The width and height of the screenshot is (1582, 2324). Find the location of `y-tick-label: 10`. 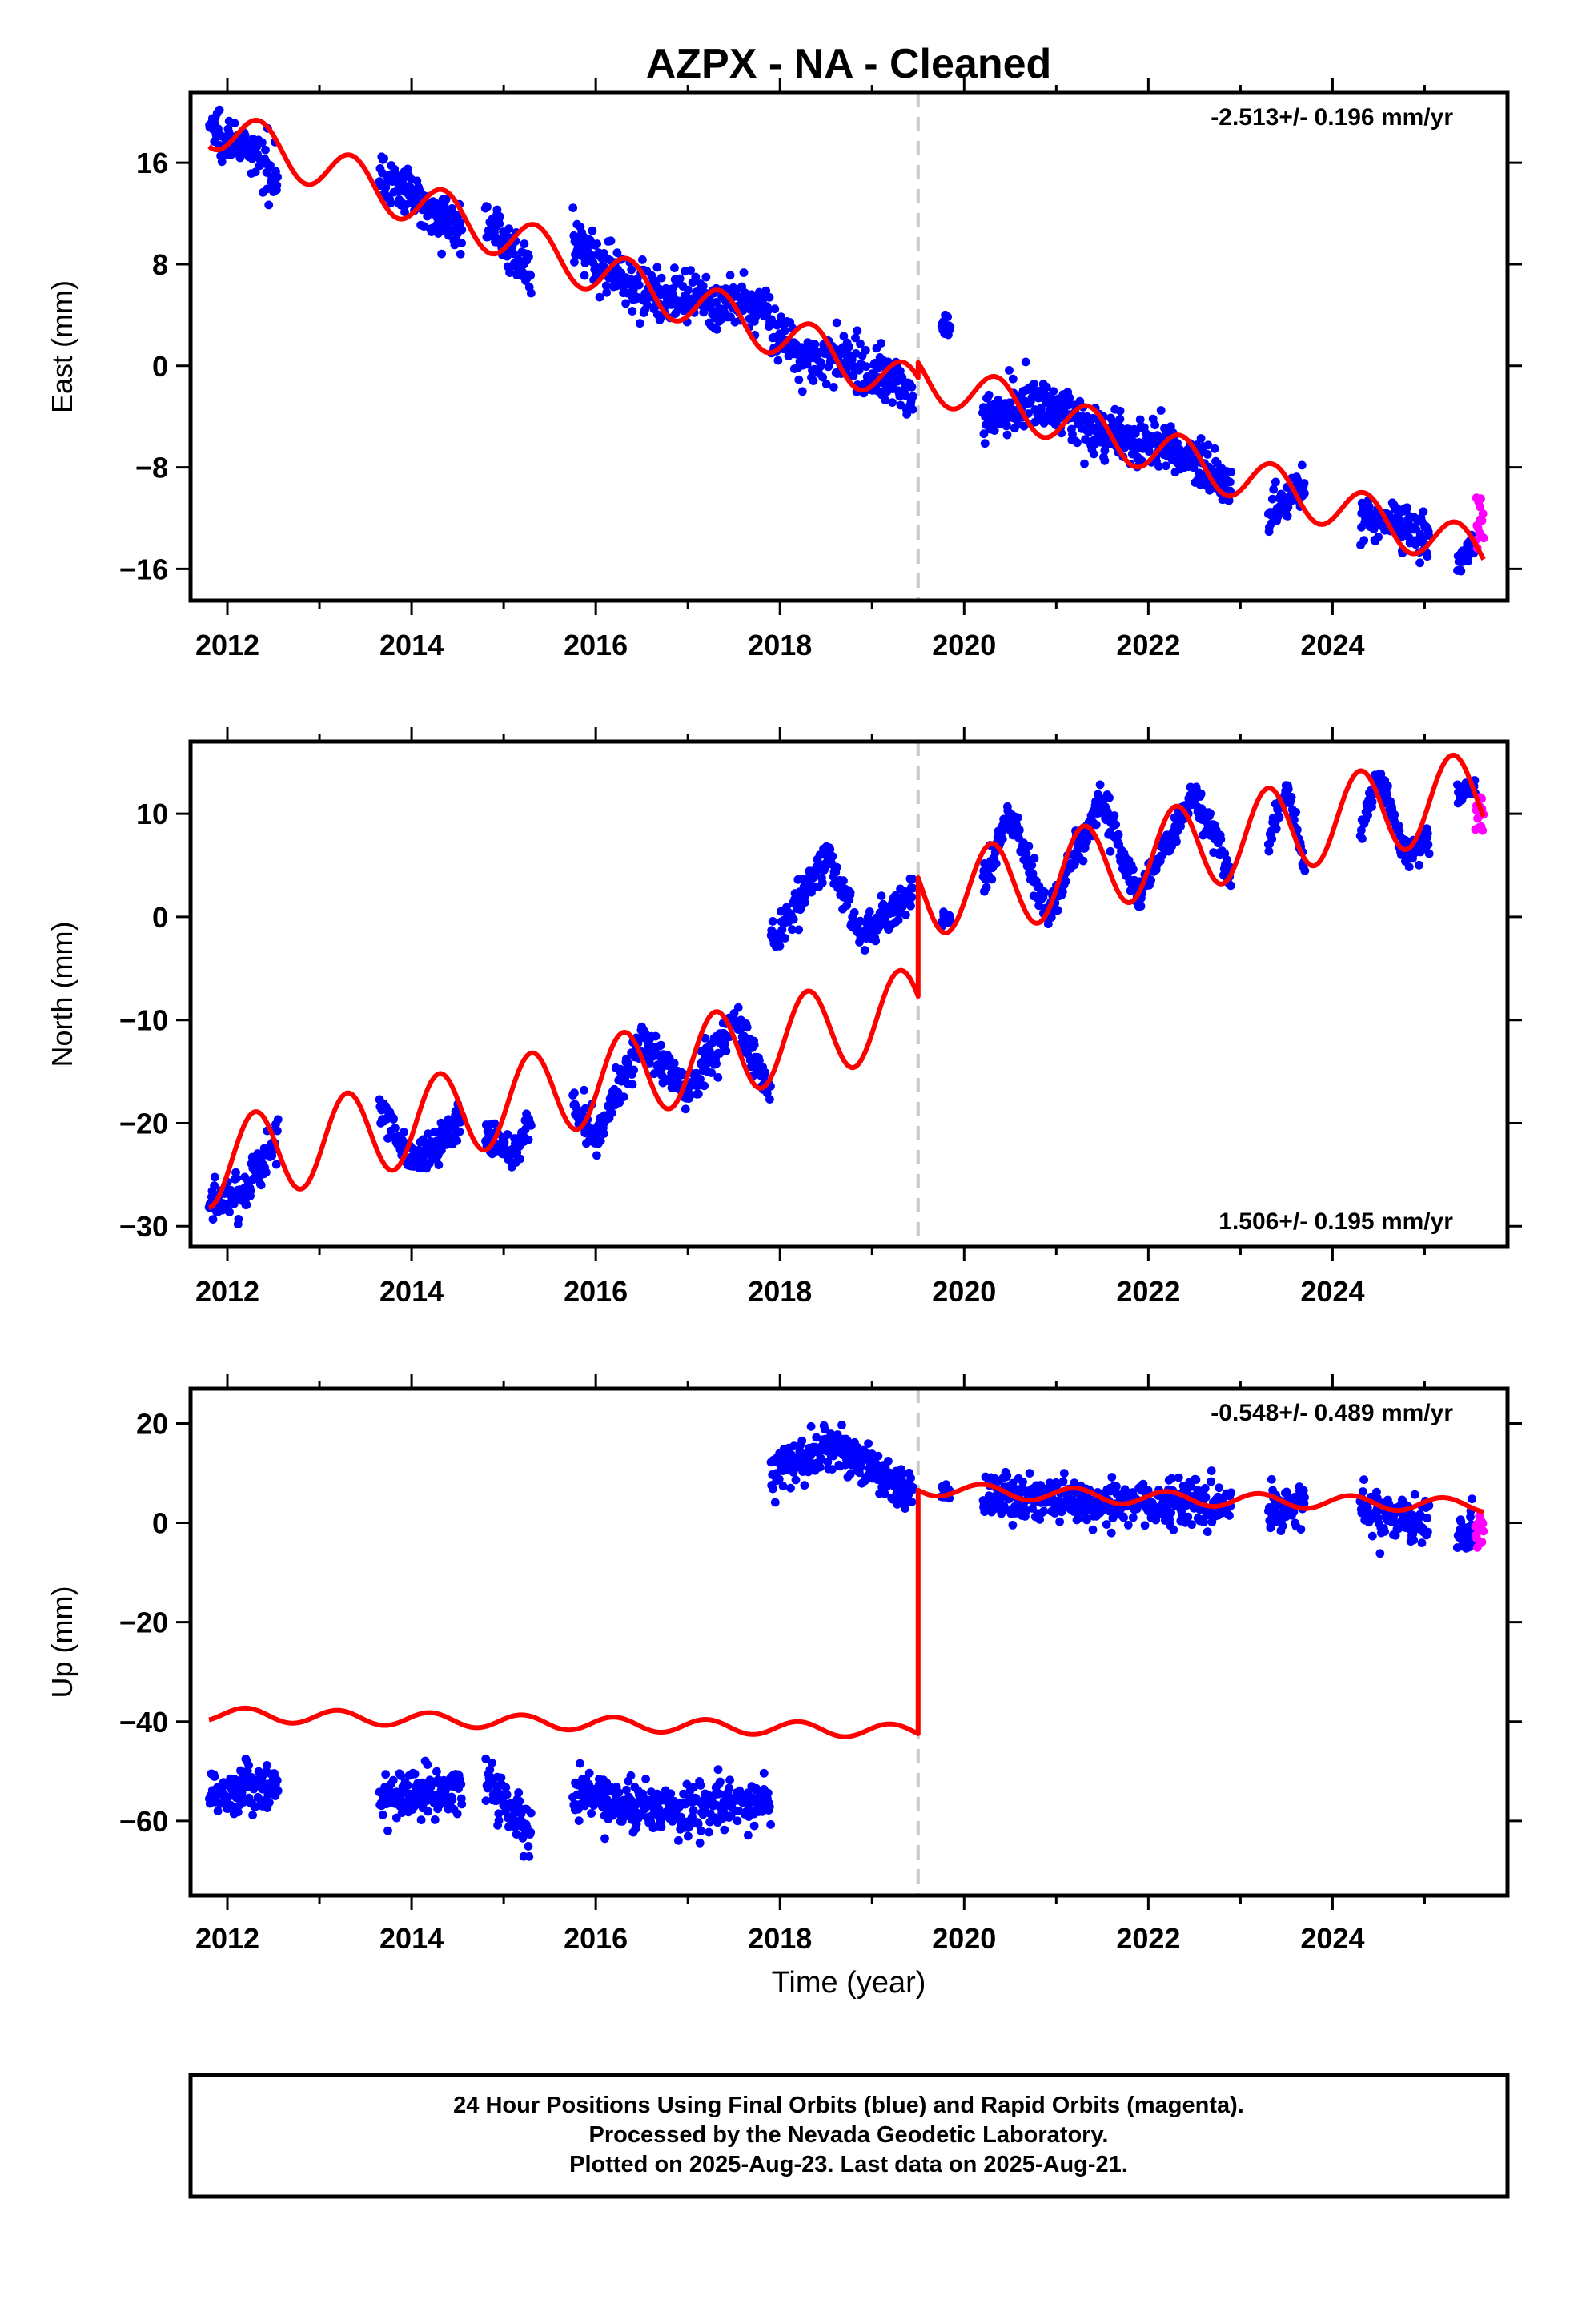

y-tick-label: 10 is located at coordinates (152, 814).